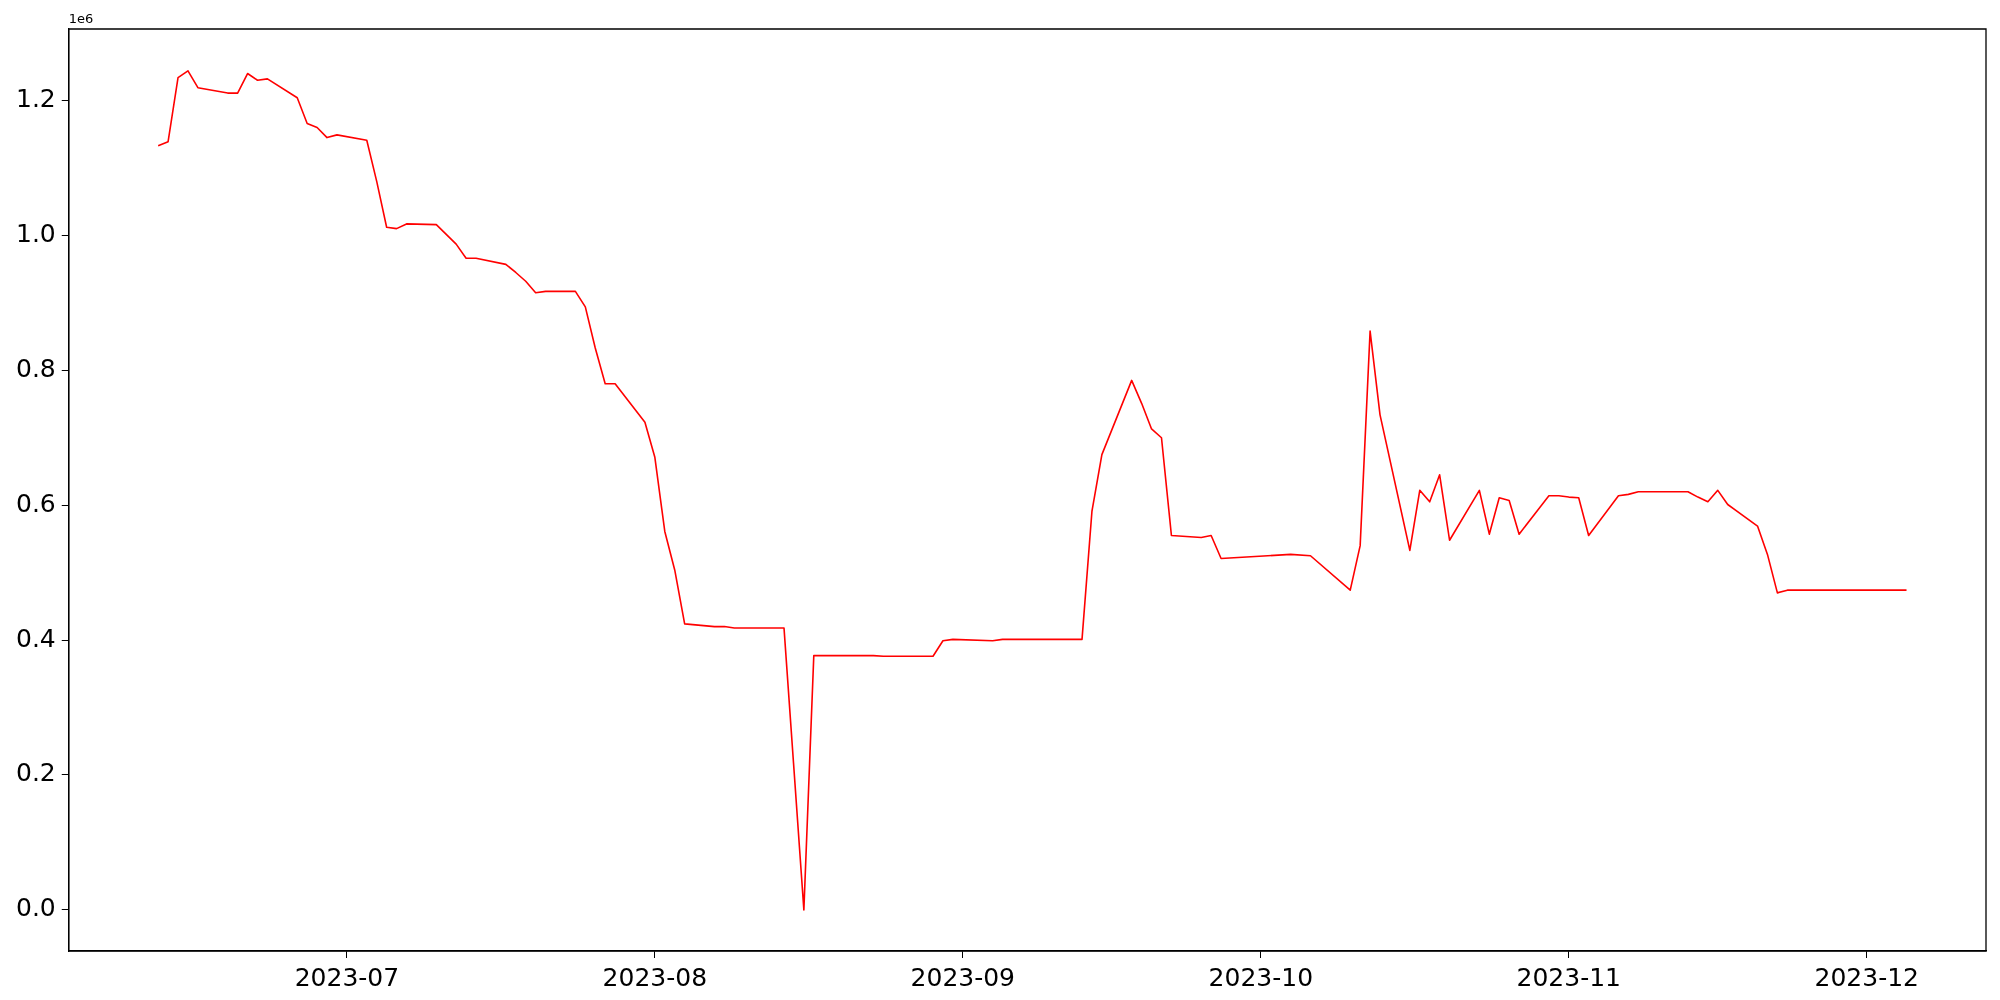  Describe the element at coordinates (1867, 977) in the screenshot. I see `x-tick-label: 2023-12` at that location.